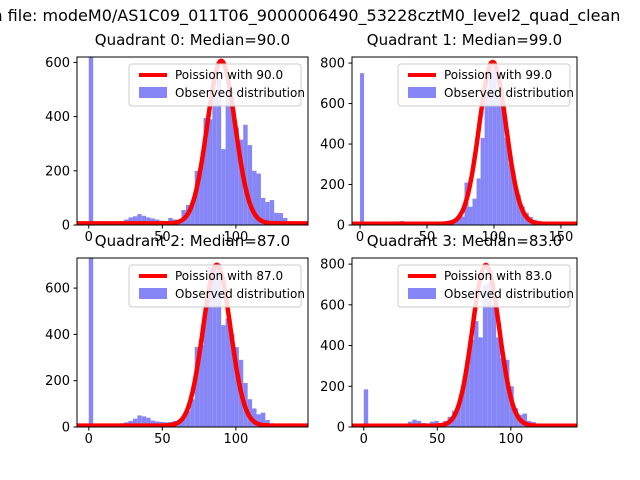  I want to click on quadrant-3-title: Quadrant 3: Median=83.0, so click(464, 241).